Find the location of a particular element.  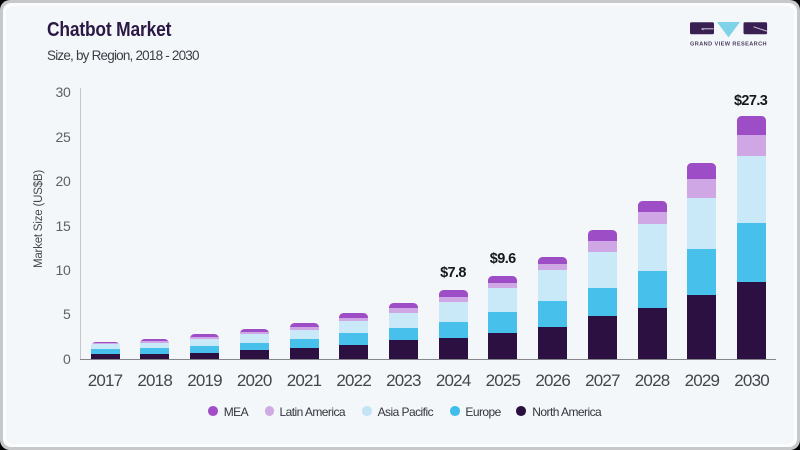

svg-text: GRAND VIEW RESEARCH is located at coordinates (729, 44).